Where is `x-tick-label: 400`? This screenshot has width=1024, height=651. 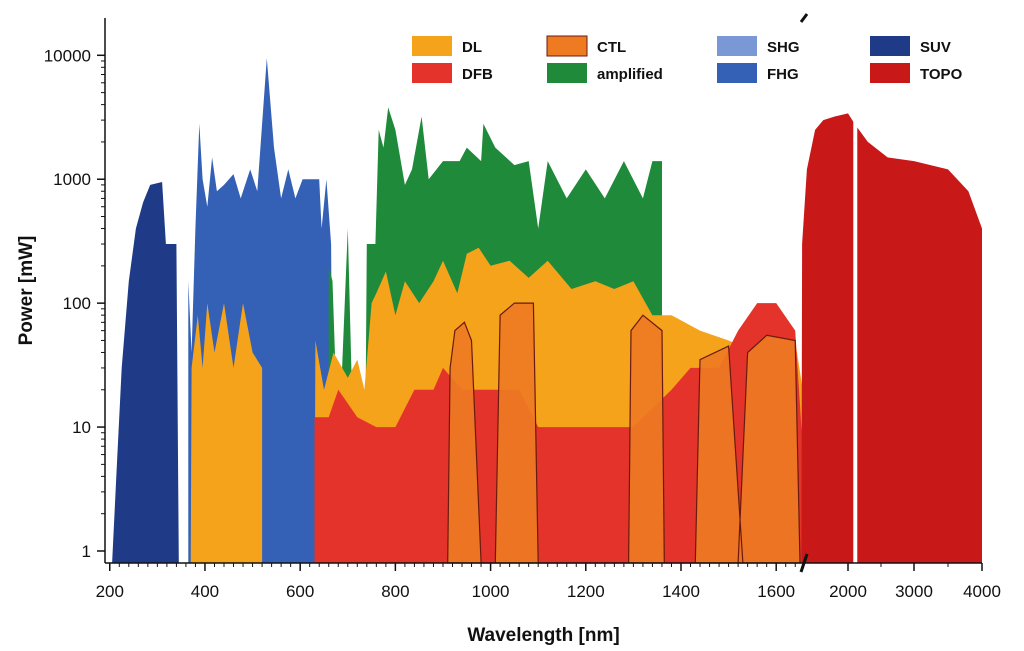
x-tick-label: 400 is located at coordinates (205, 591).